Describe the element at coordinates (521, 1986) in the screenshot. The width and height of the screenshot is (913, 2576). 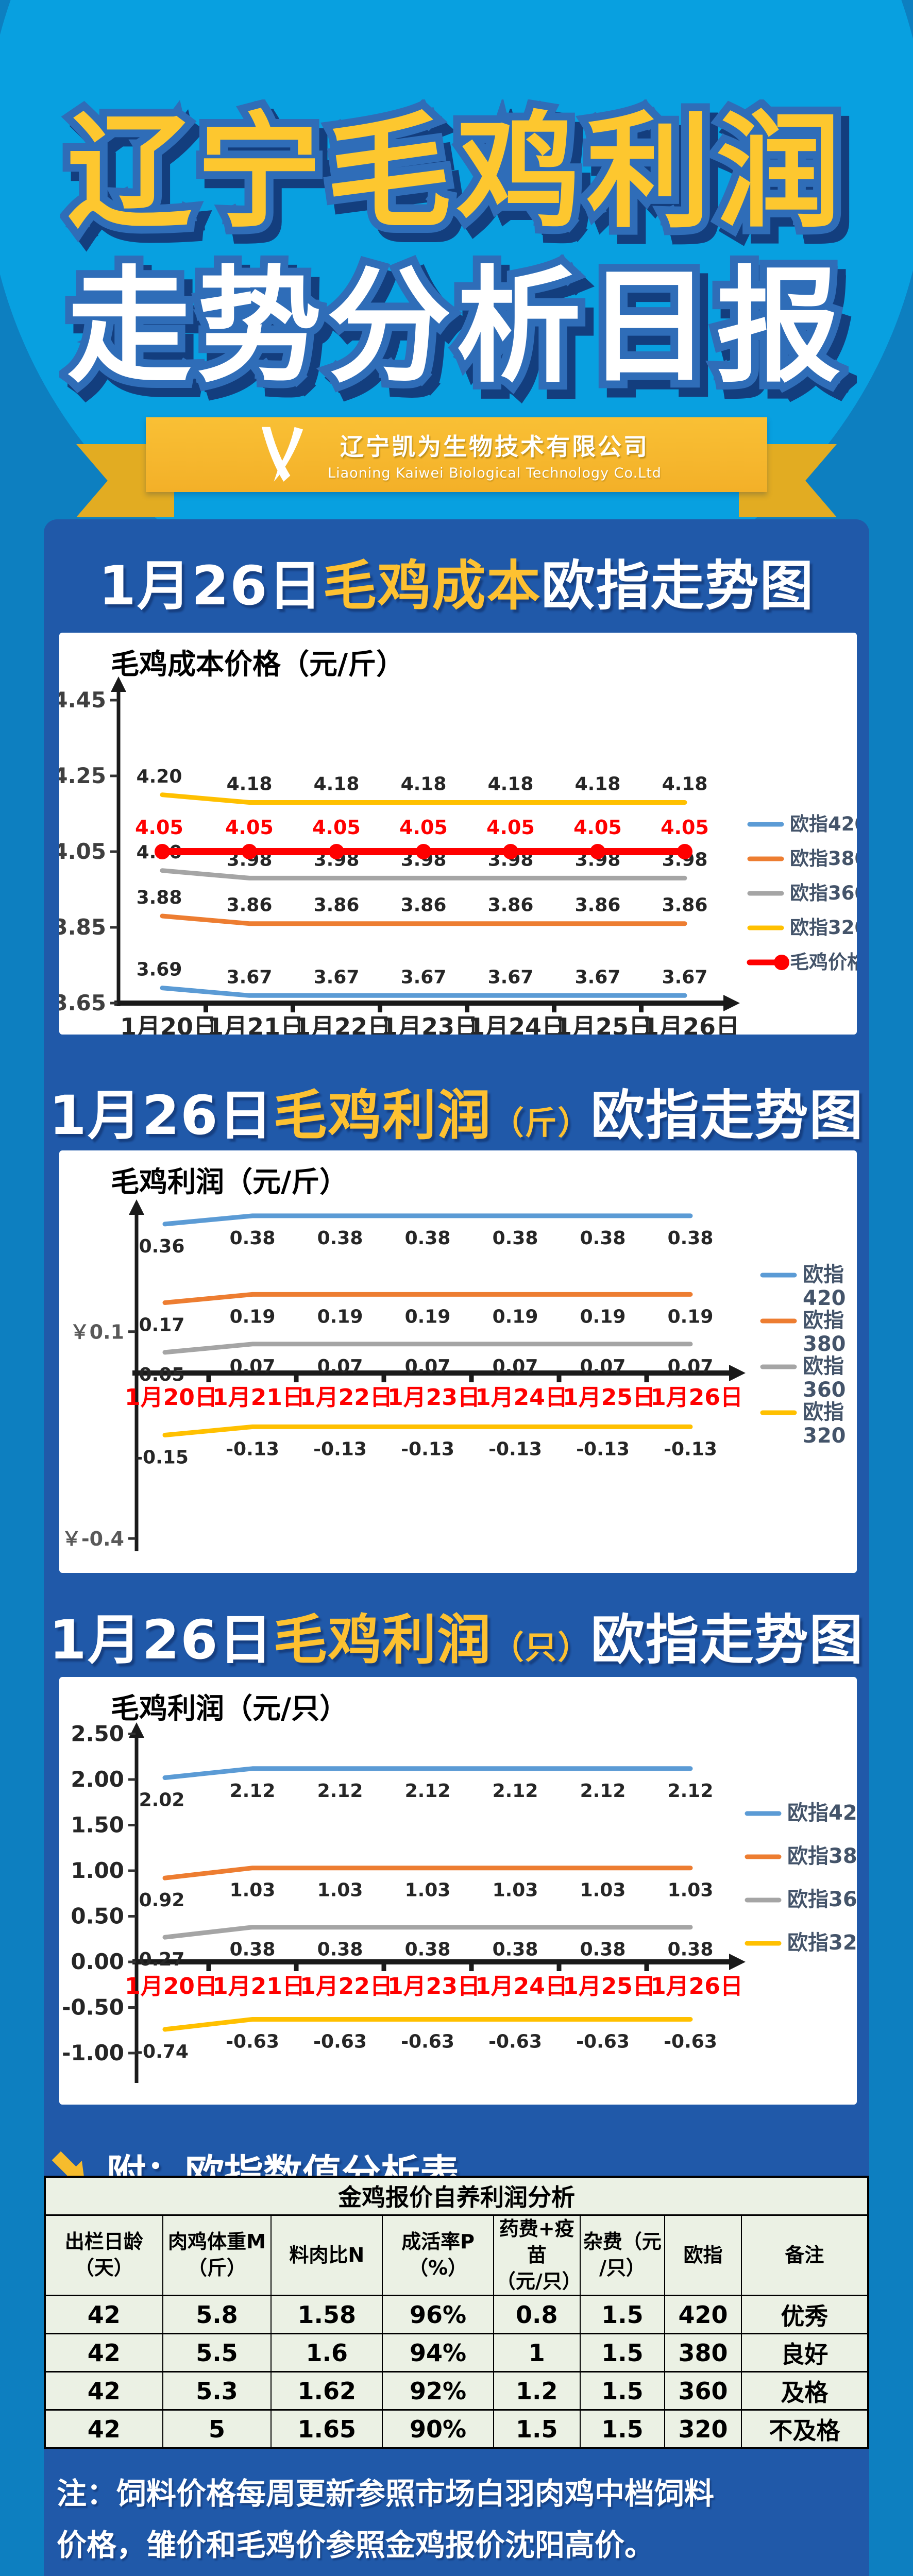
I see `svg-text: 1月24日` at that location.